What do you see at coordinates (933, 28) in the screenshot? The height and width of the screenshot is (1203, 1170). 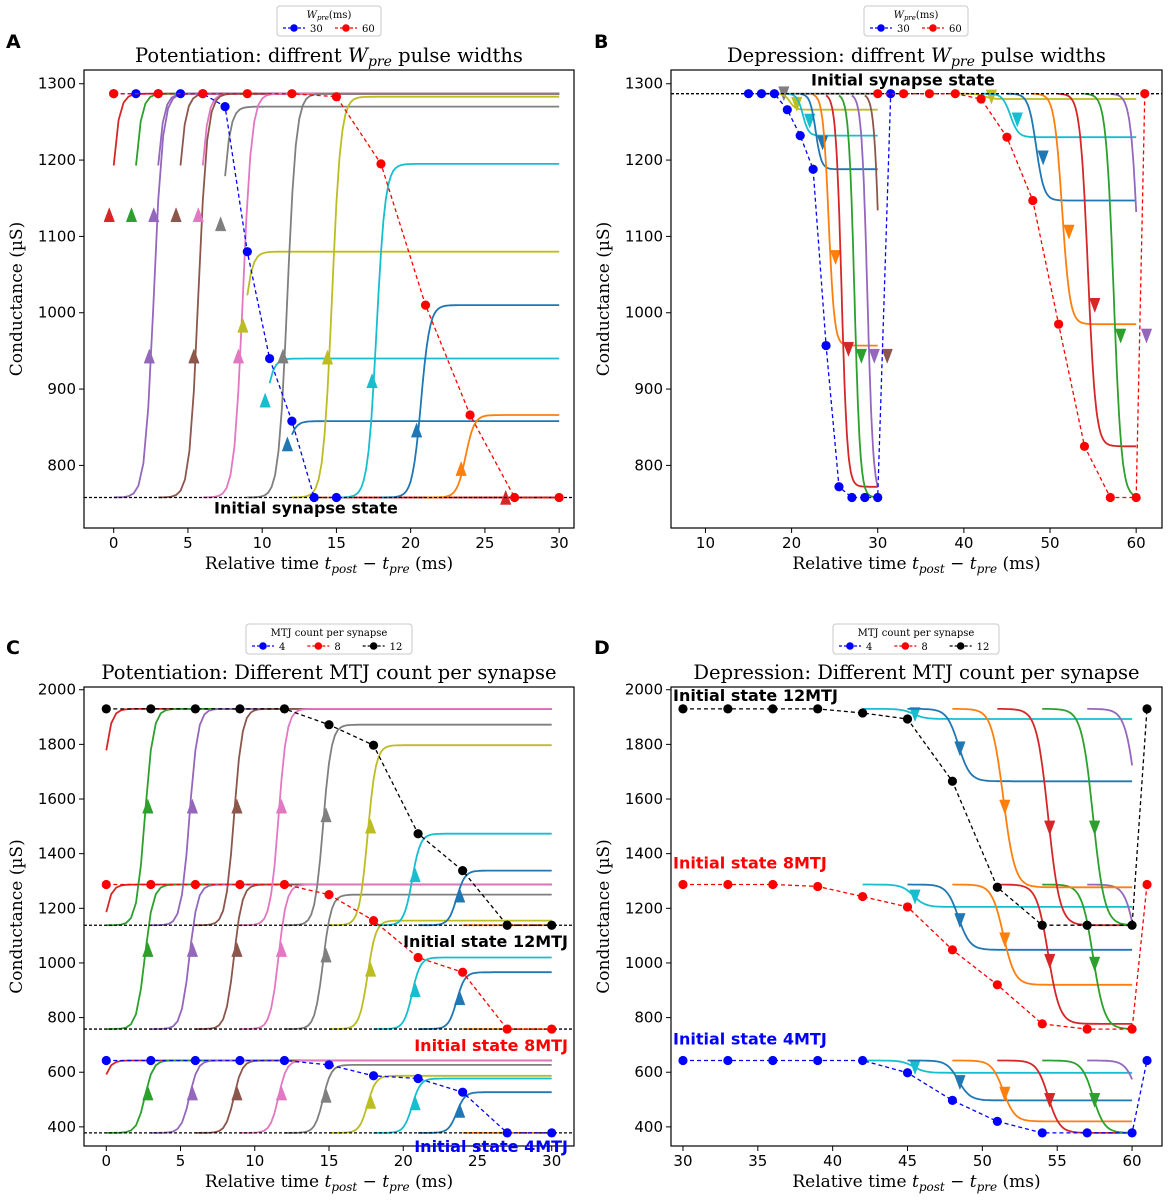 I see `legend-marker` at bounding box center [933, 28].